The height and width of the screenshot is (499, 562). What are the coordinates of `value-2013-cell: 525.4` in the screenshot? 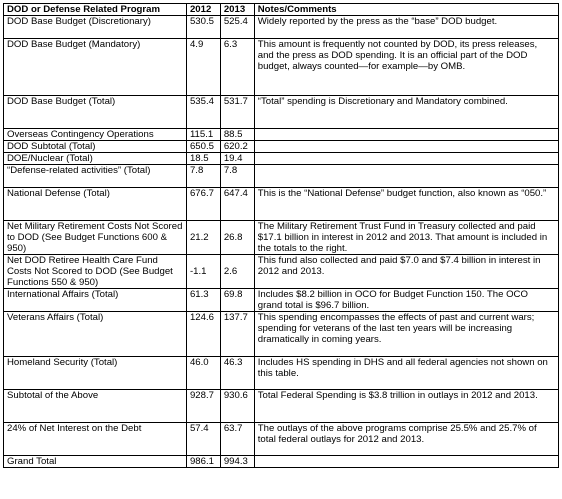 It's located at (237, 27).